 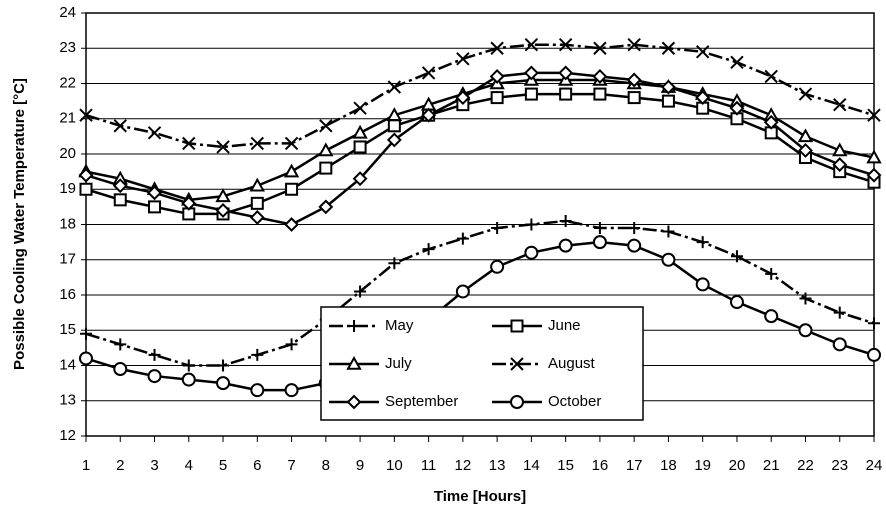 I want to click on x-tick-label: 2, so click(x=120, y=465).